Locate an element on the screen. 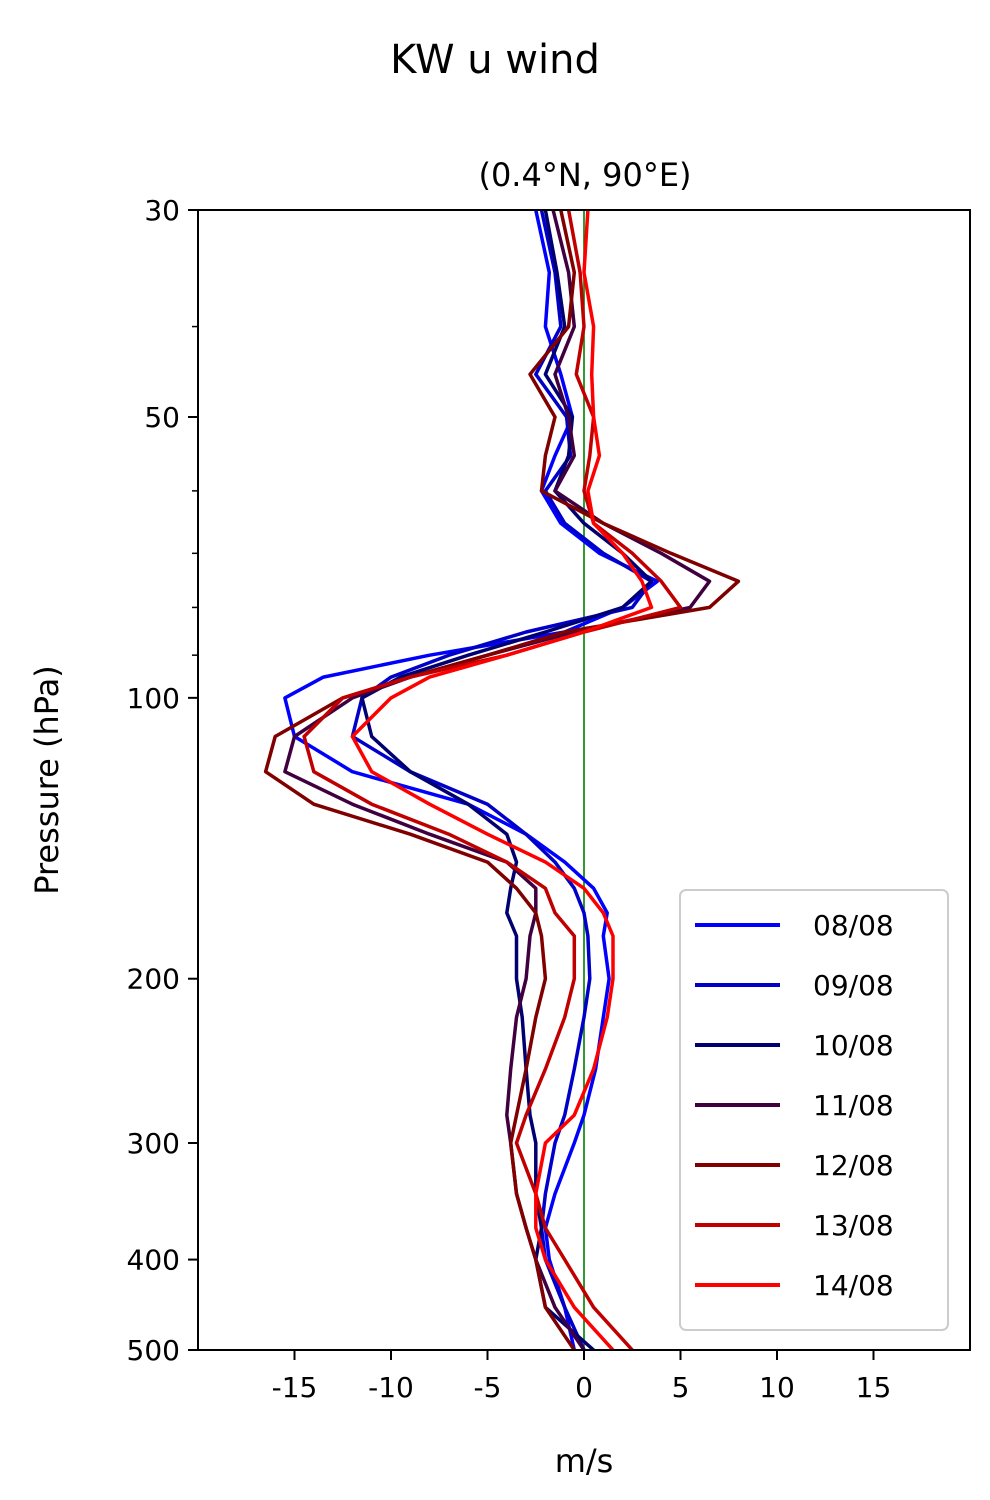 The width and height of the screenshot is (990, 1500). legend-label: 08/08 is located at coordinates (853, 925).